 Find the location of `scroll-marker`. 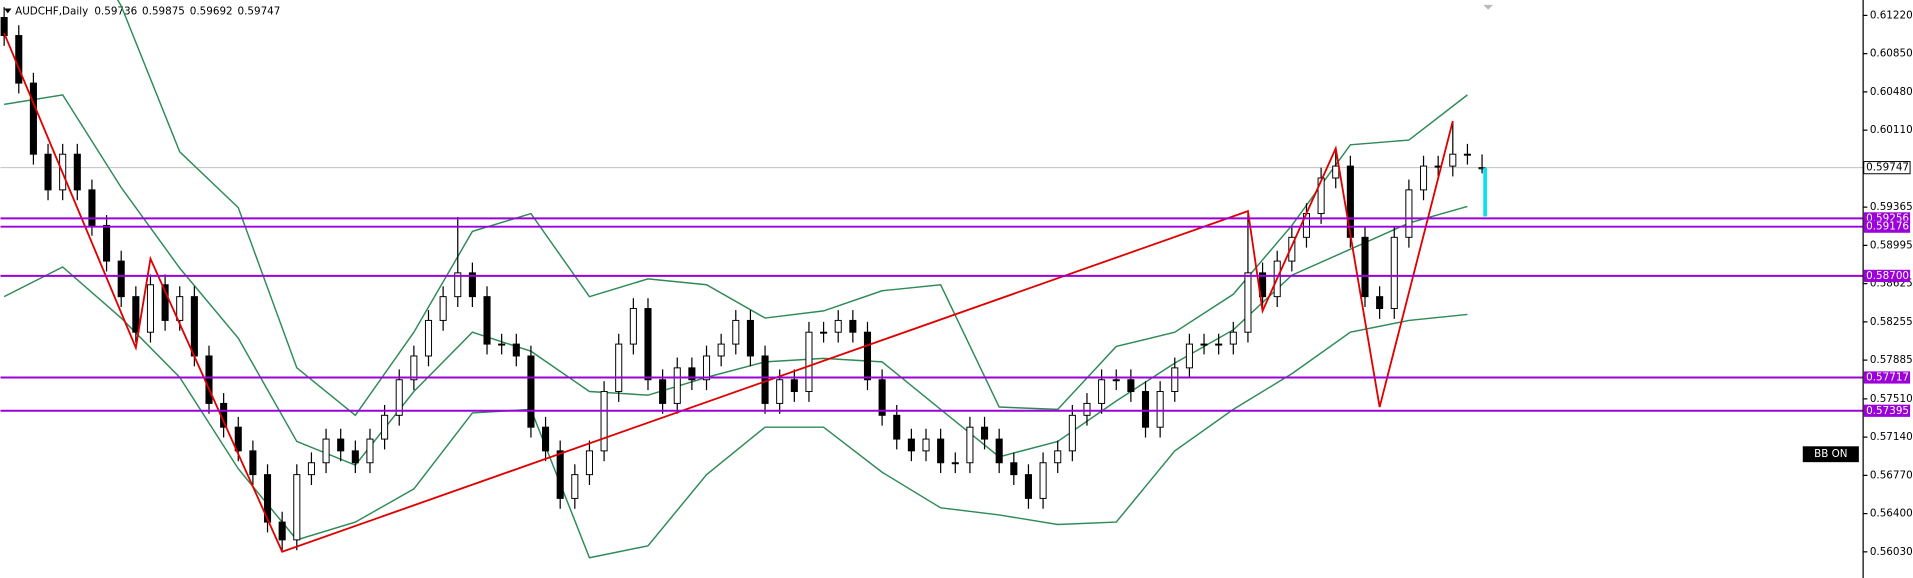

scroll-marker is located at coordinates (1488, 7).